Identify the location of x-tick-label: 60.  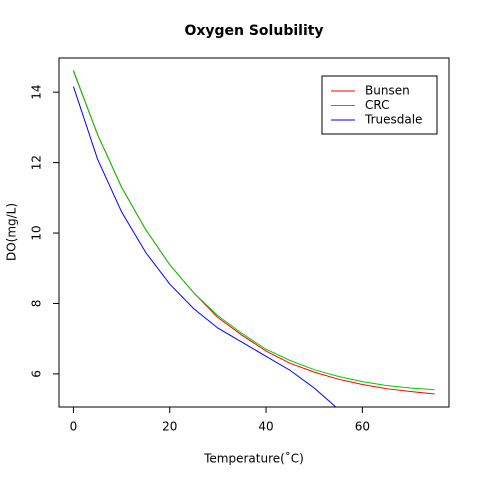
(362, 427).